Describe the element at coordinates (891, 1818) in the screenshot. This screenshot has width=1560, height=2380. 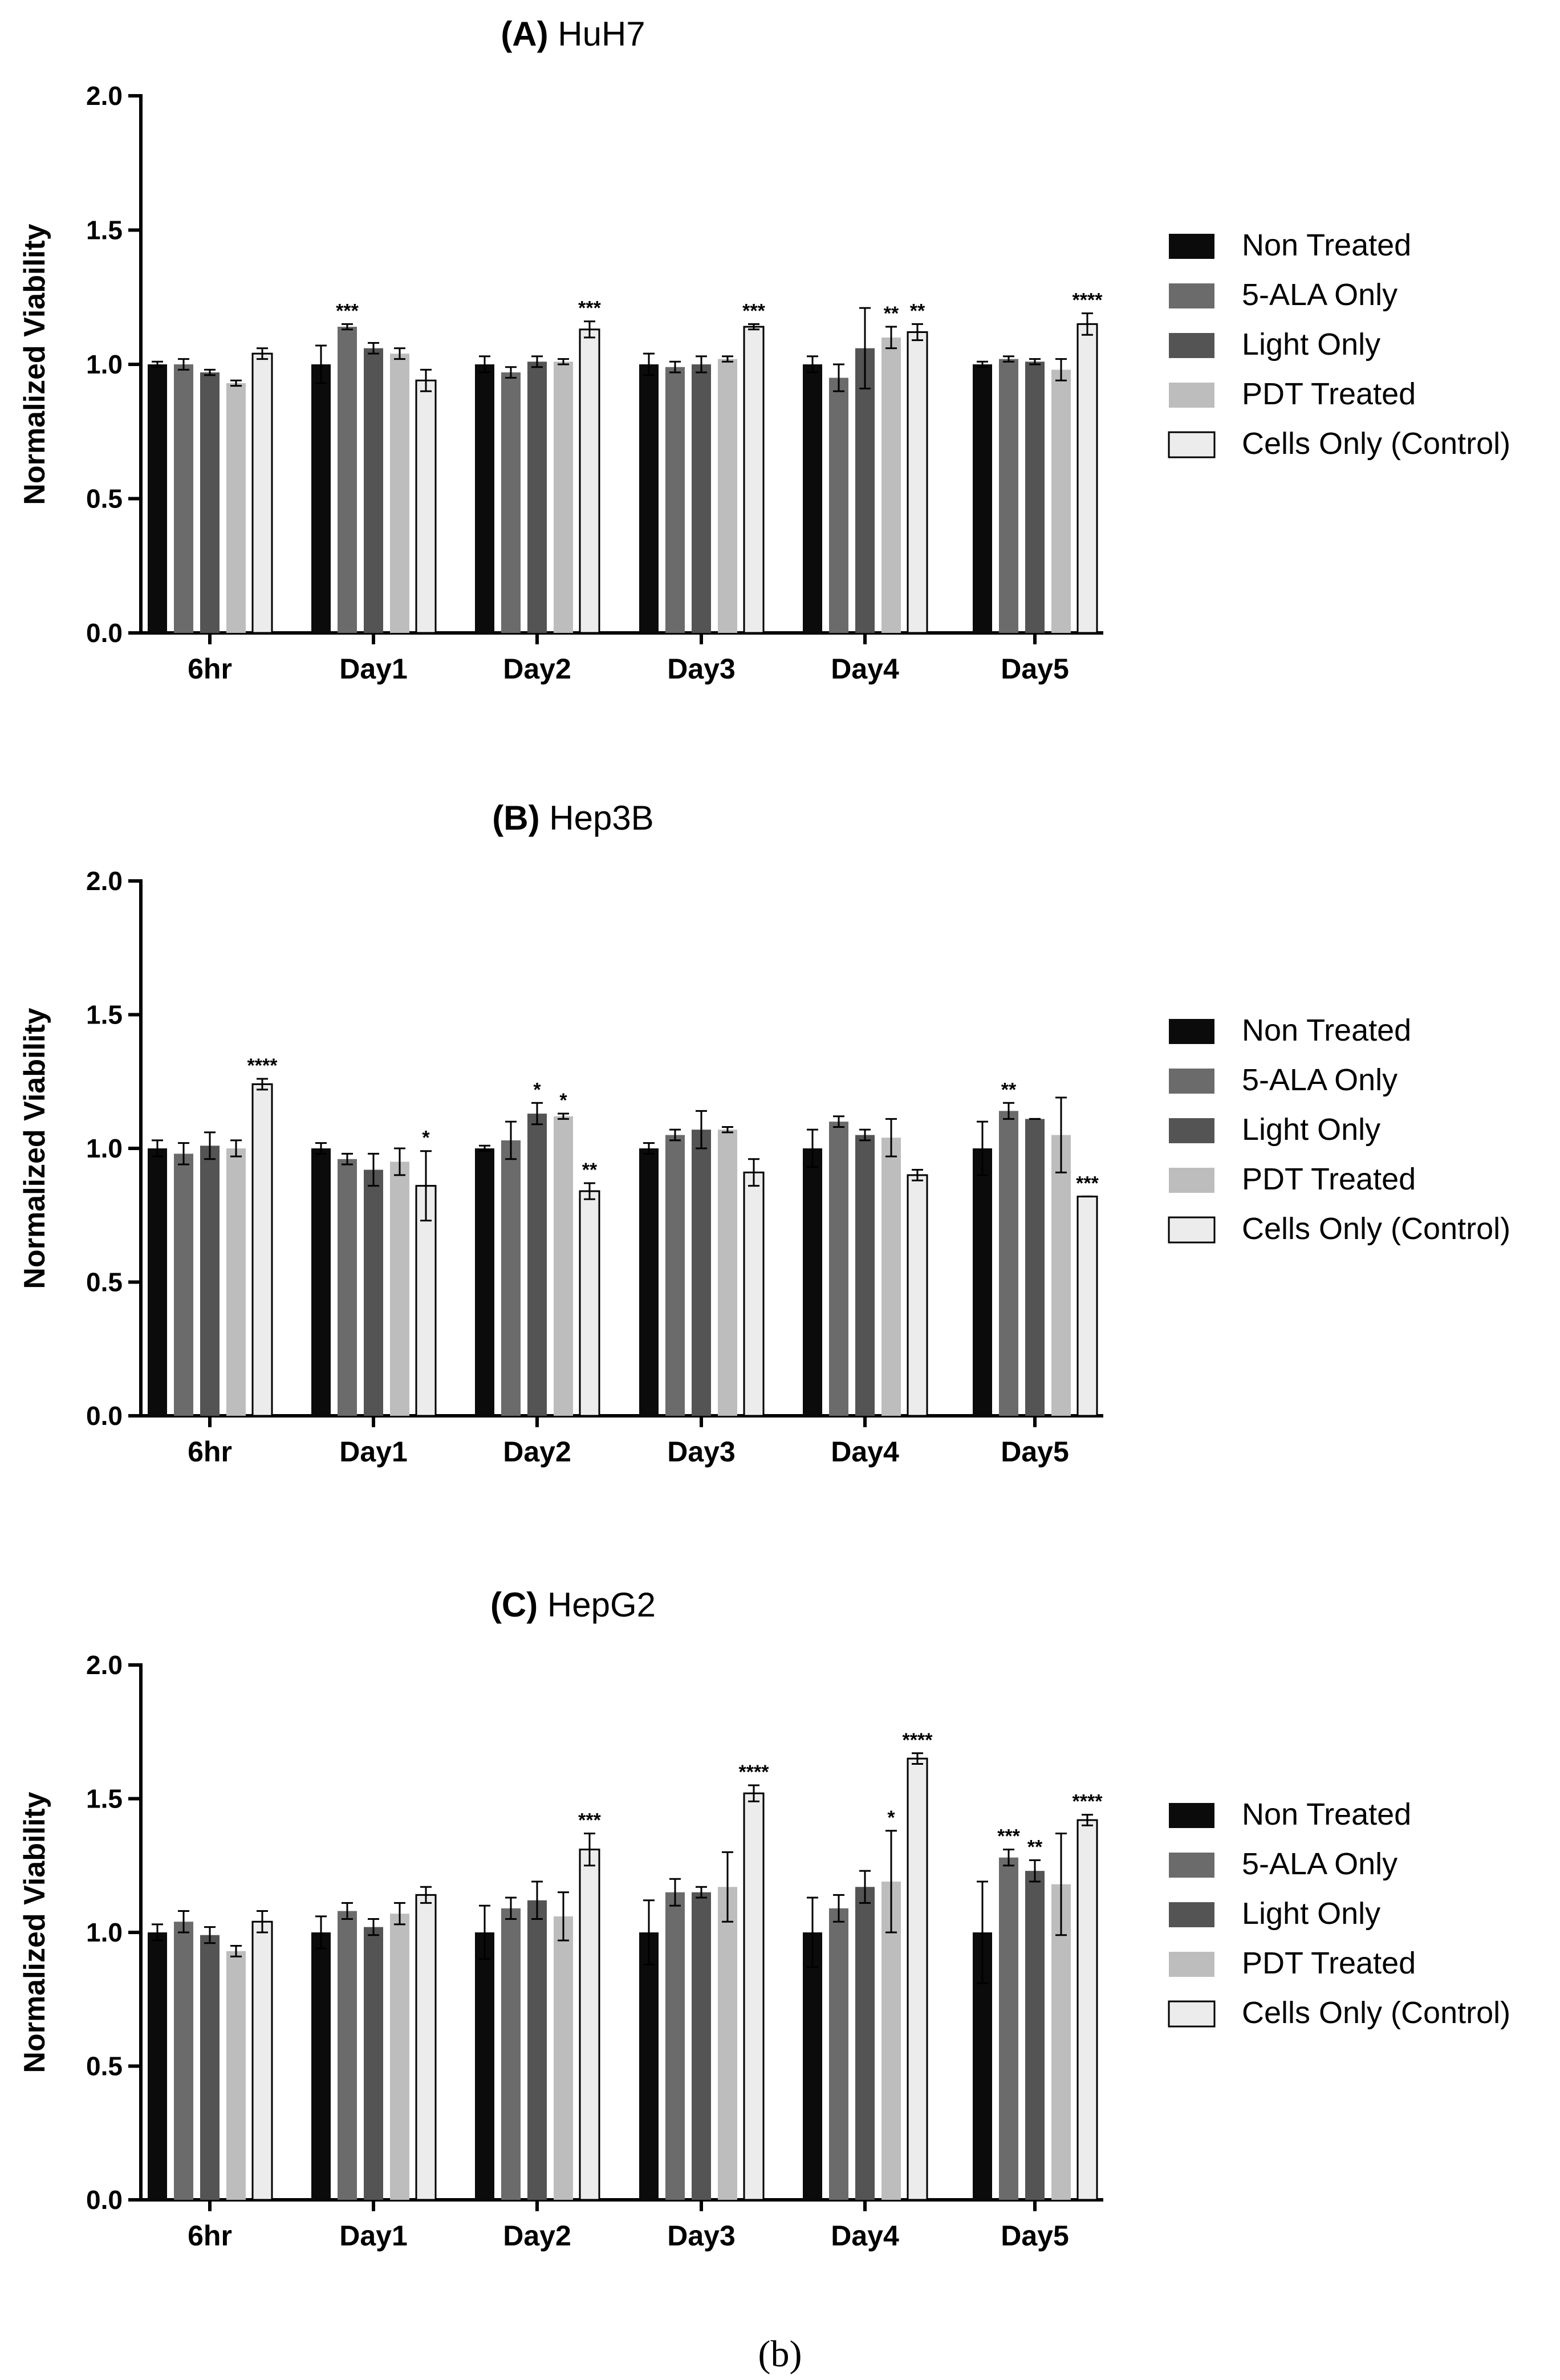
I see `significance-label: *` at that location.